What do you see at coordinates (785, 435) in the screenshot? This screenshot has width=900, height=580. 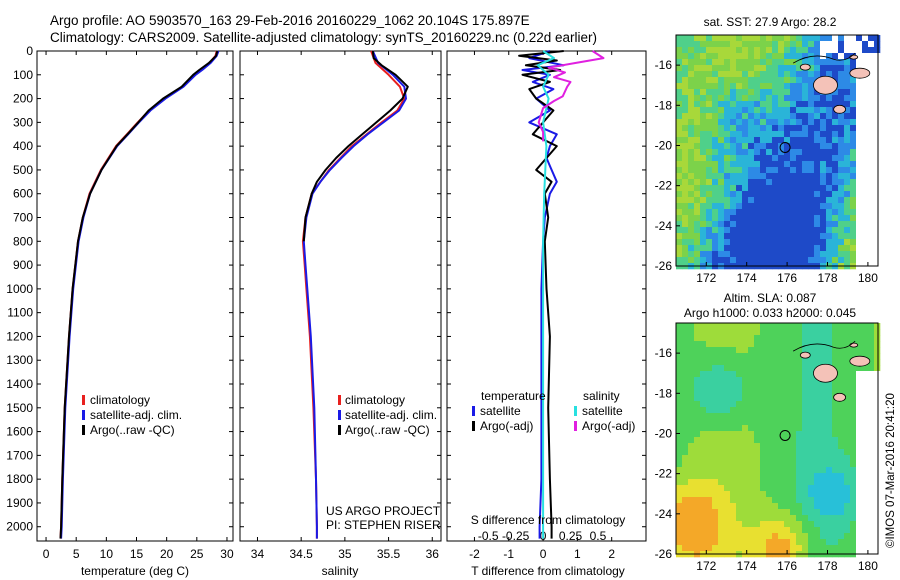 I see `argo-float-marker` at bounding box center [785, 435].